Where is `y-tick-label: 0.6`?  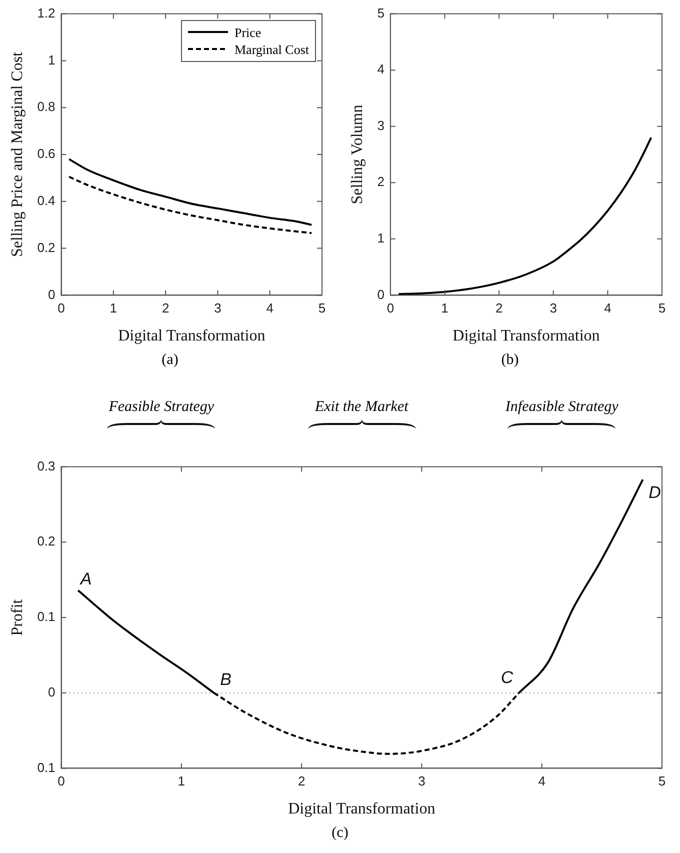
y-tick-label: 0.6 is located at coordinates (46, 154).